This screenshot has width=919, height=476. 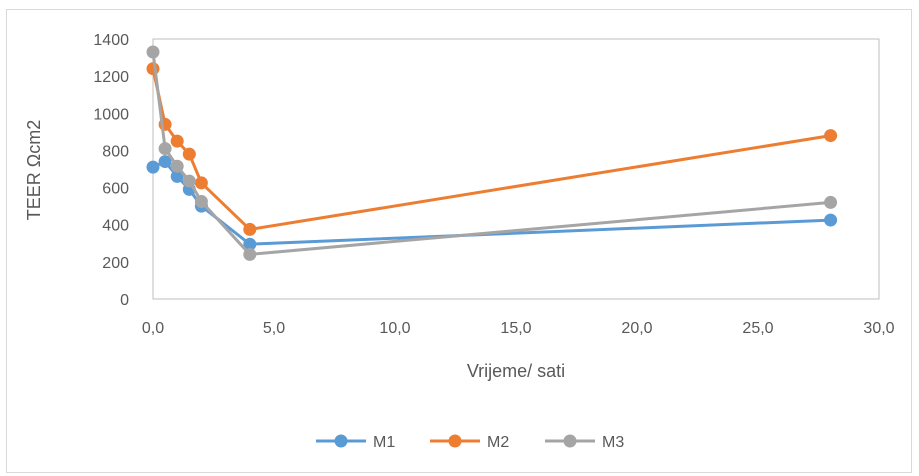 What do you see at coordinates (115, 151) in the screenshot?
I see `y-tick-label: 800` at bounding box center [115, 151].